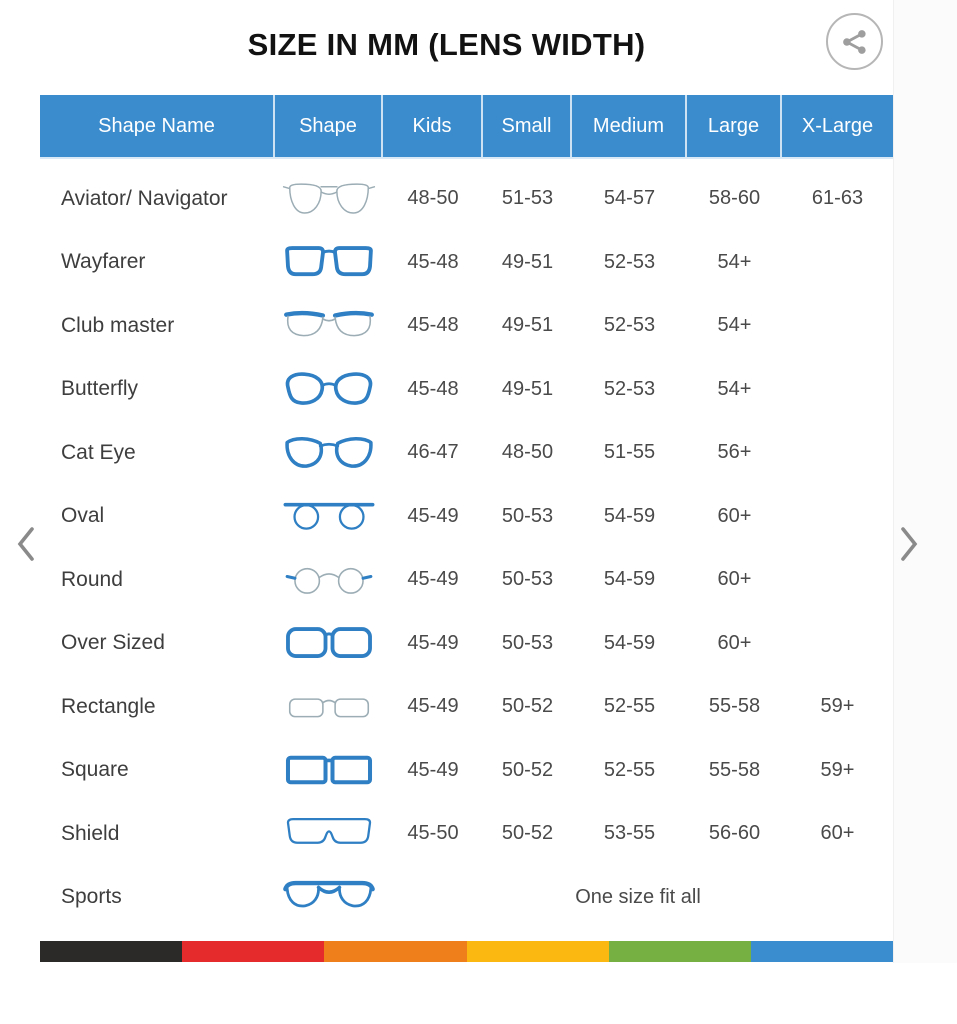 This screenshot has height=1024, width=957. I want to click on column-header-large: Large, so click(734, 126).